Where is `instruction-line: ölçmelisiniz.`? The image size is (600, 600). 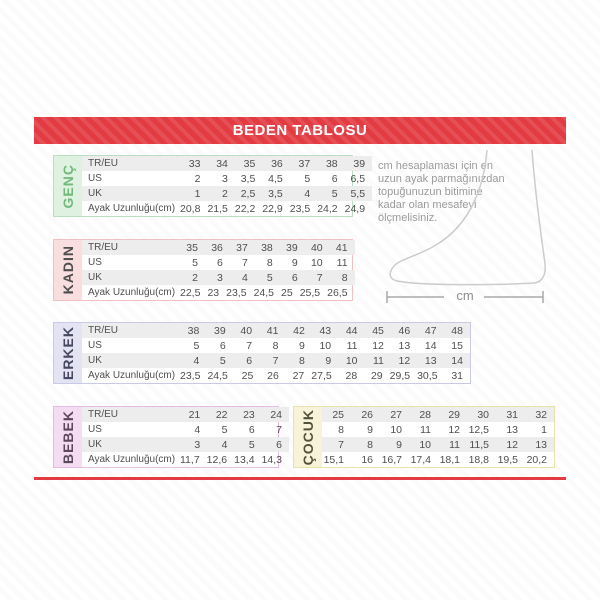 instruction-line: ölçmelisiniz. is located at coordinates (408, 218).